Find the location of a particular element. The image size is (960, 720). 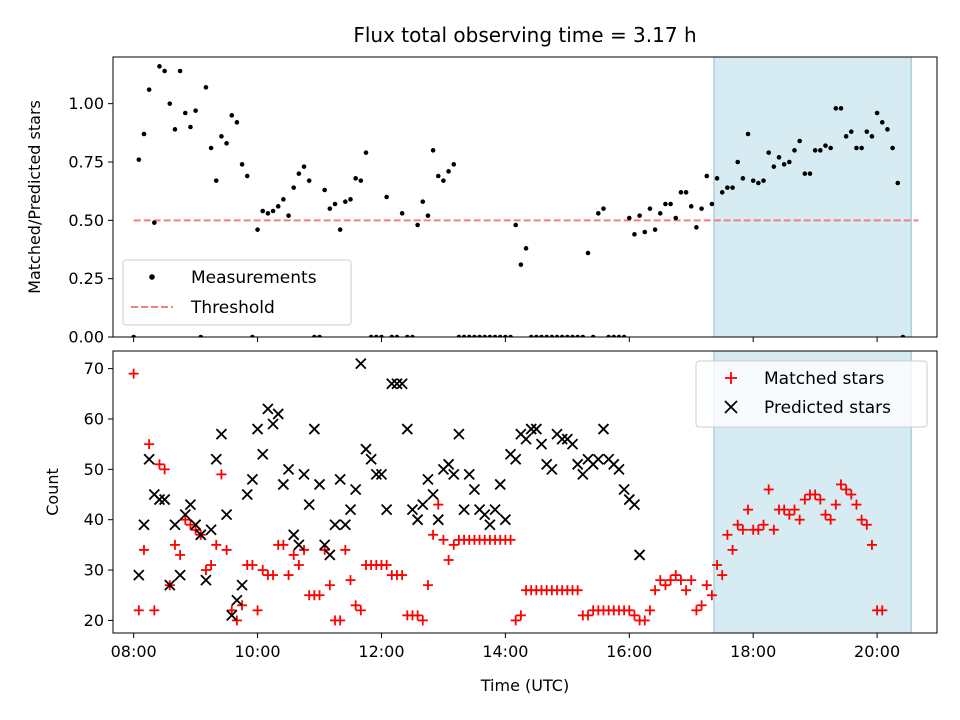

y-tick-label: 1.00 is located at coordinates (86, 103).